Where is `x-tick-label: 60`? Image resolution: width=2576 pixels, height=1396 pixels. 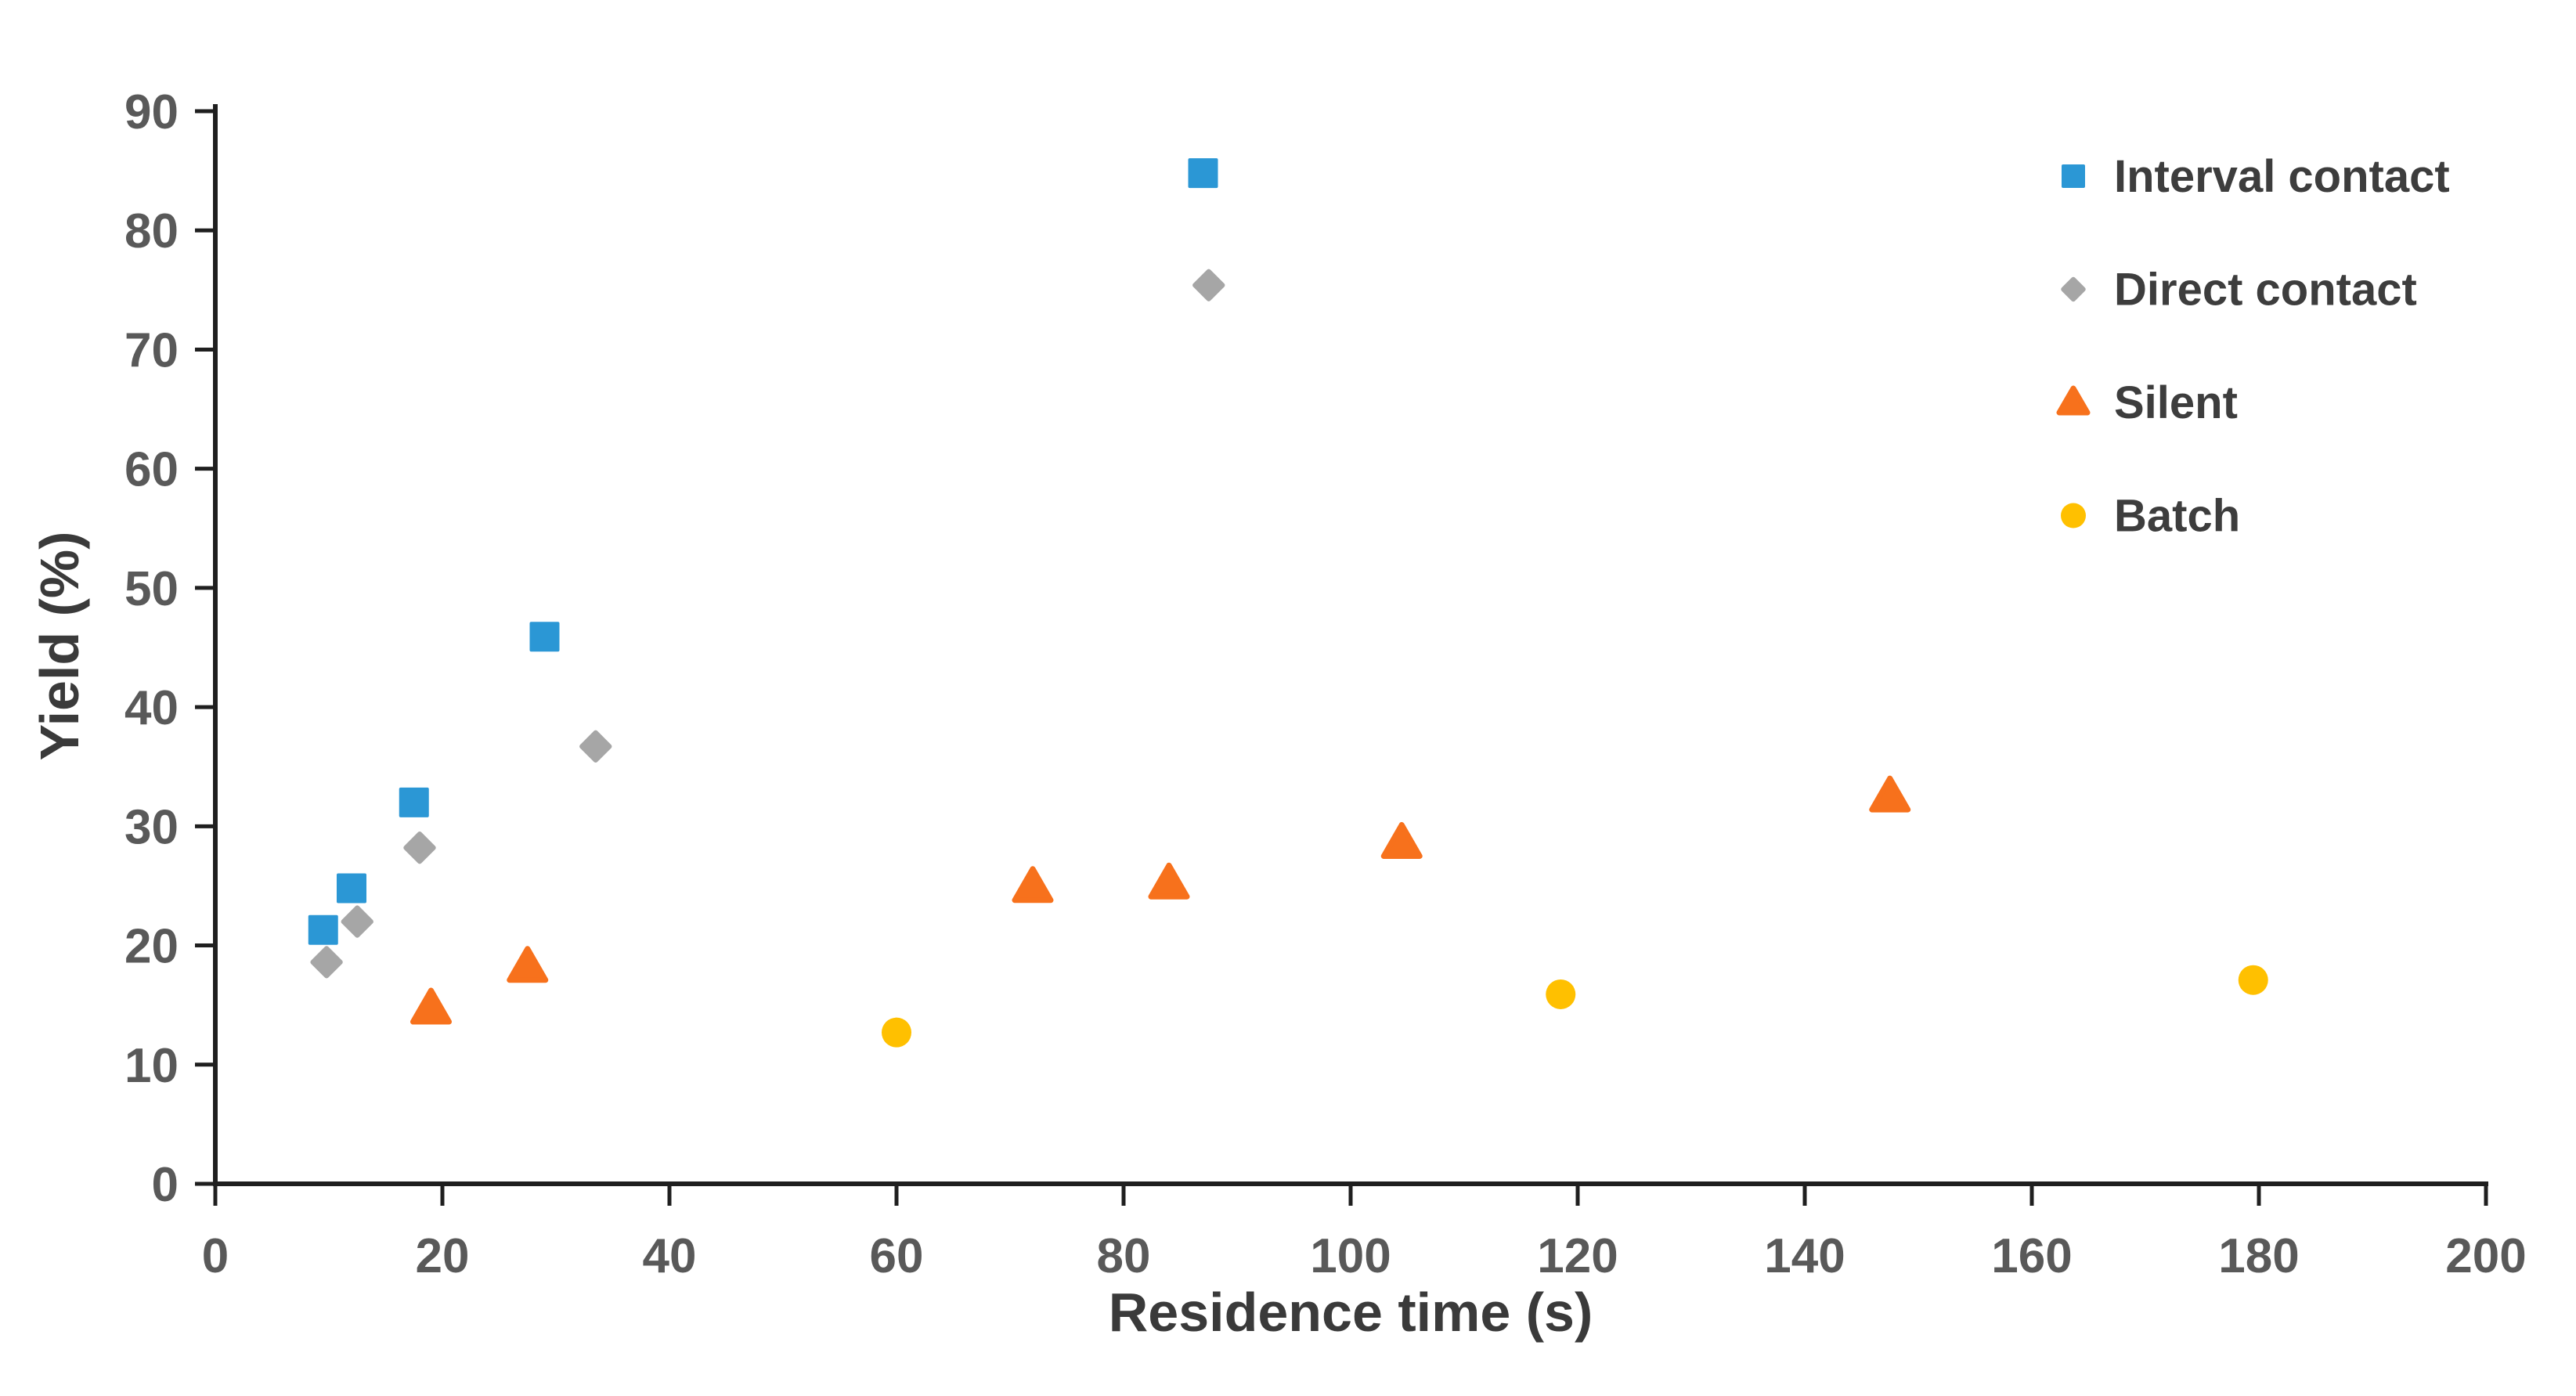 x-tick-label: 60 is located at coordinates (897, 1256).